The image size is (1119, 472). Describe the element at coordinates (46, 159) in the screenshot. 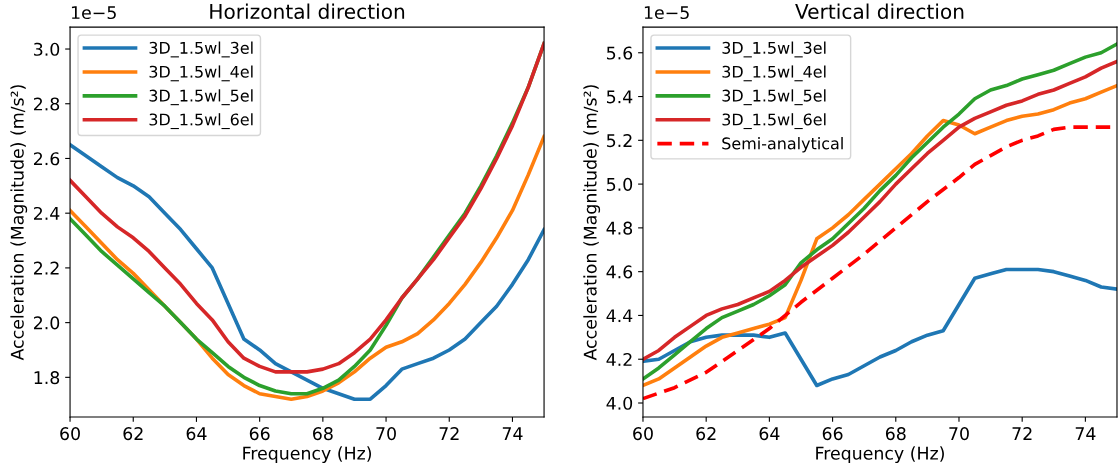

I see `y-tick-label: 2.6` at that location.